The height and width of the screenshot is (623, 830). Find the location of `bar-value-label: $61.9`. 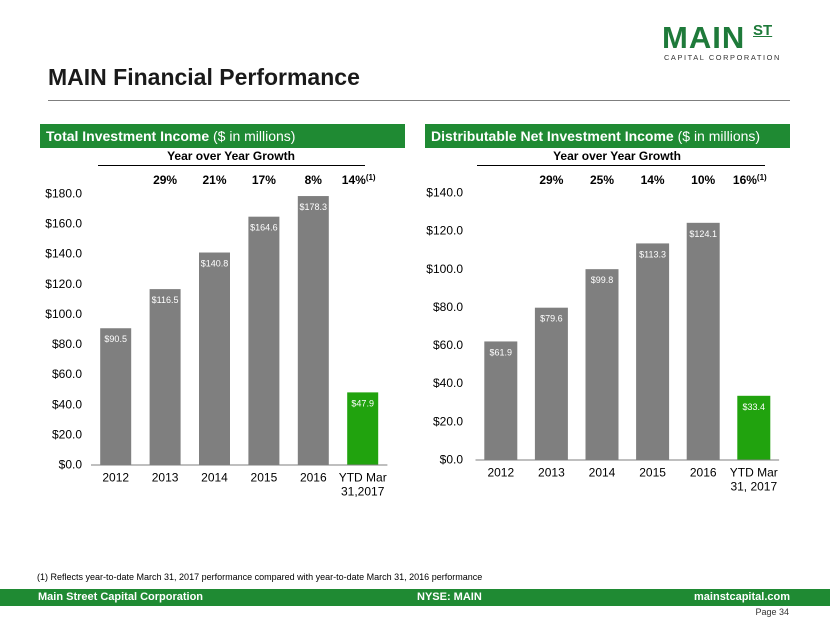

bar-value-label: $61.9 is located at coordinates (501, 352).